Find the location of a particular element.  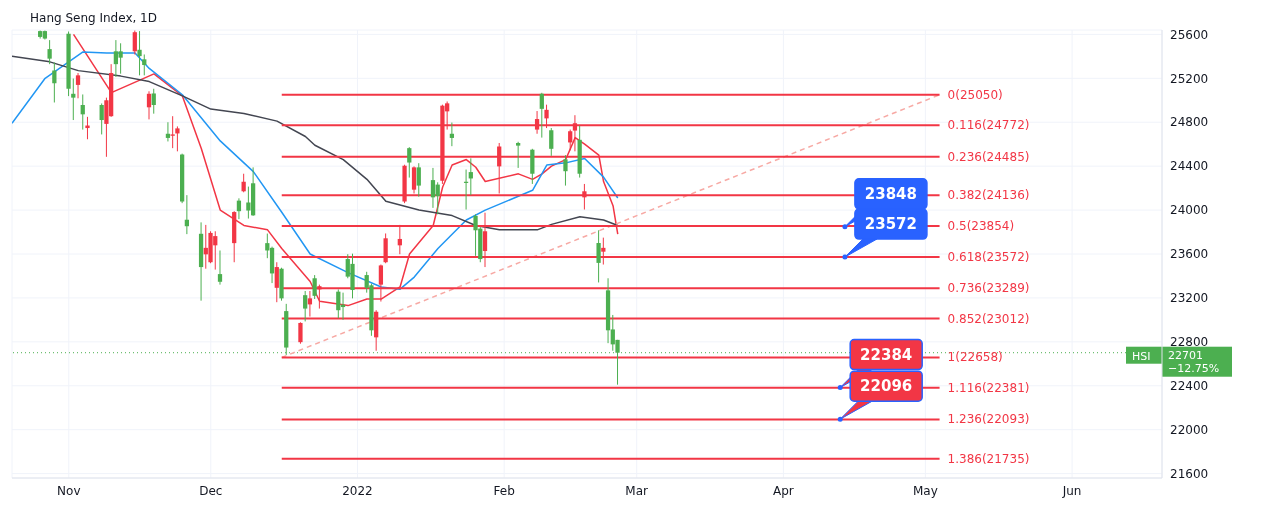

x-tick-label: Nov is located at coordinates (69, 490).